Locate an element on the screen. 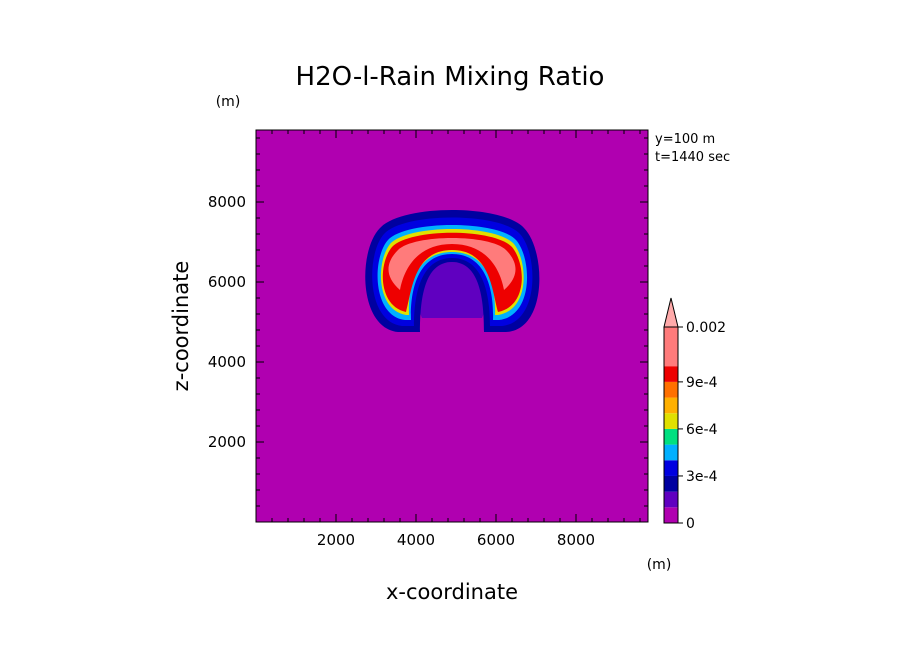 The height and width of the screenshot is (654, 904). x-tick-labels: 2000 4000 6000 8000 is located at coordinates (456, 540).